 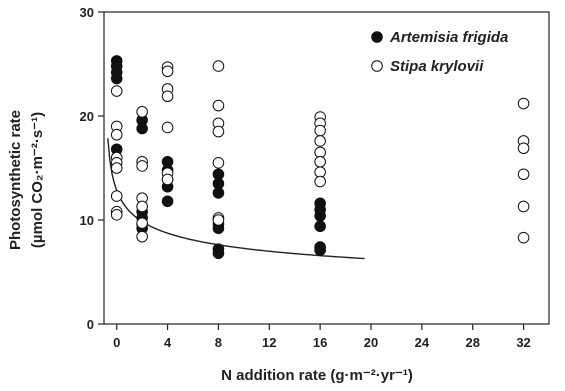 What do you see at coordinates (87, 116) in the screenshot?
I see `y-tick-label: 20` at bounding box center [87, 116].